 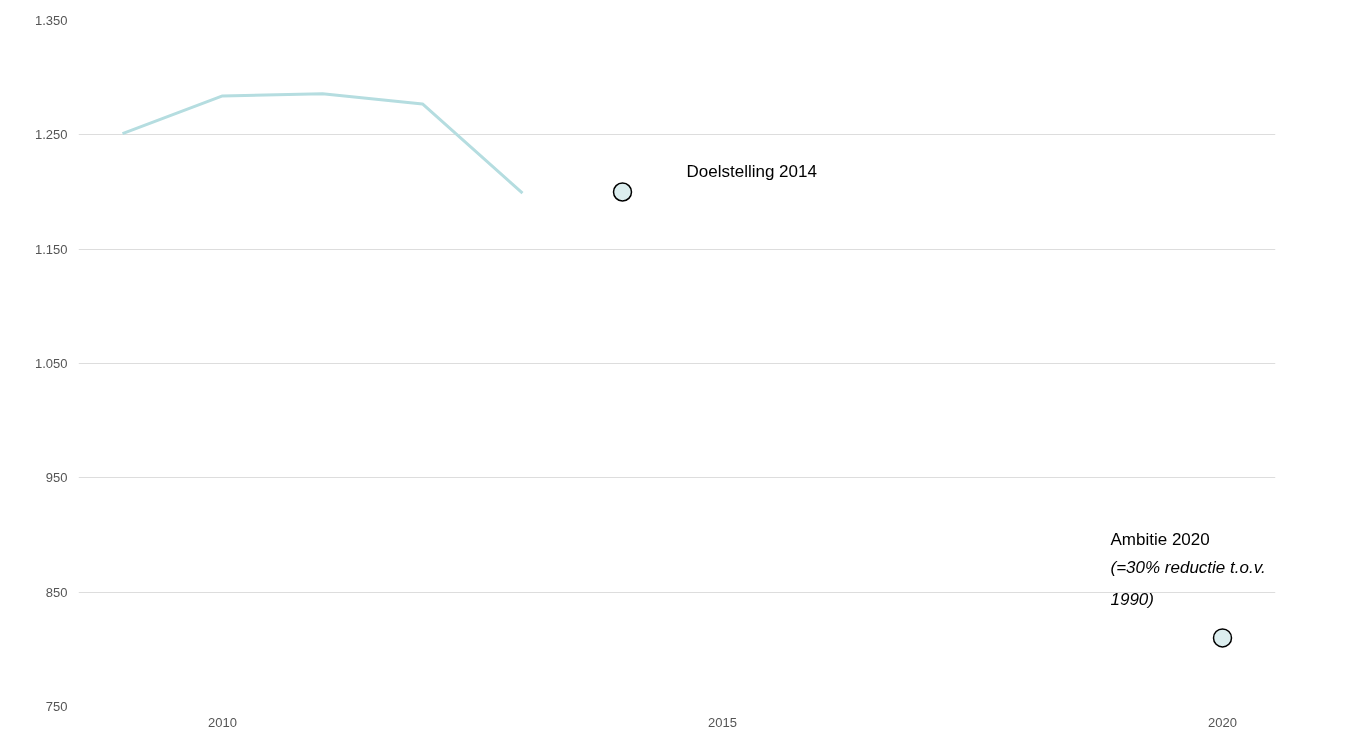 I want to click on y-tick-label: 1.050, so click(x=51, y=363).